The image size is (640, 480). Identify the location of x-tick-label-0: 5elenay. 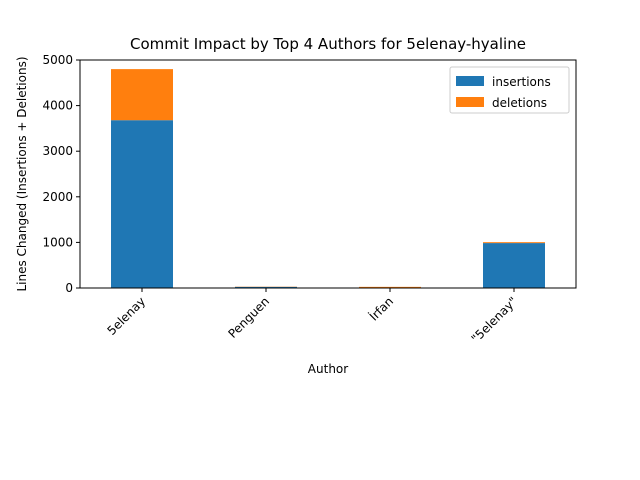
(126, 316).